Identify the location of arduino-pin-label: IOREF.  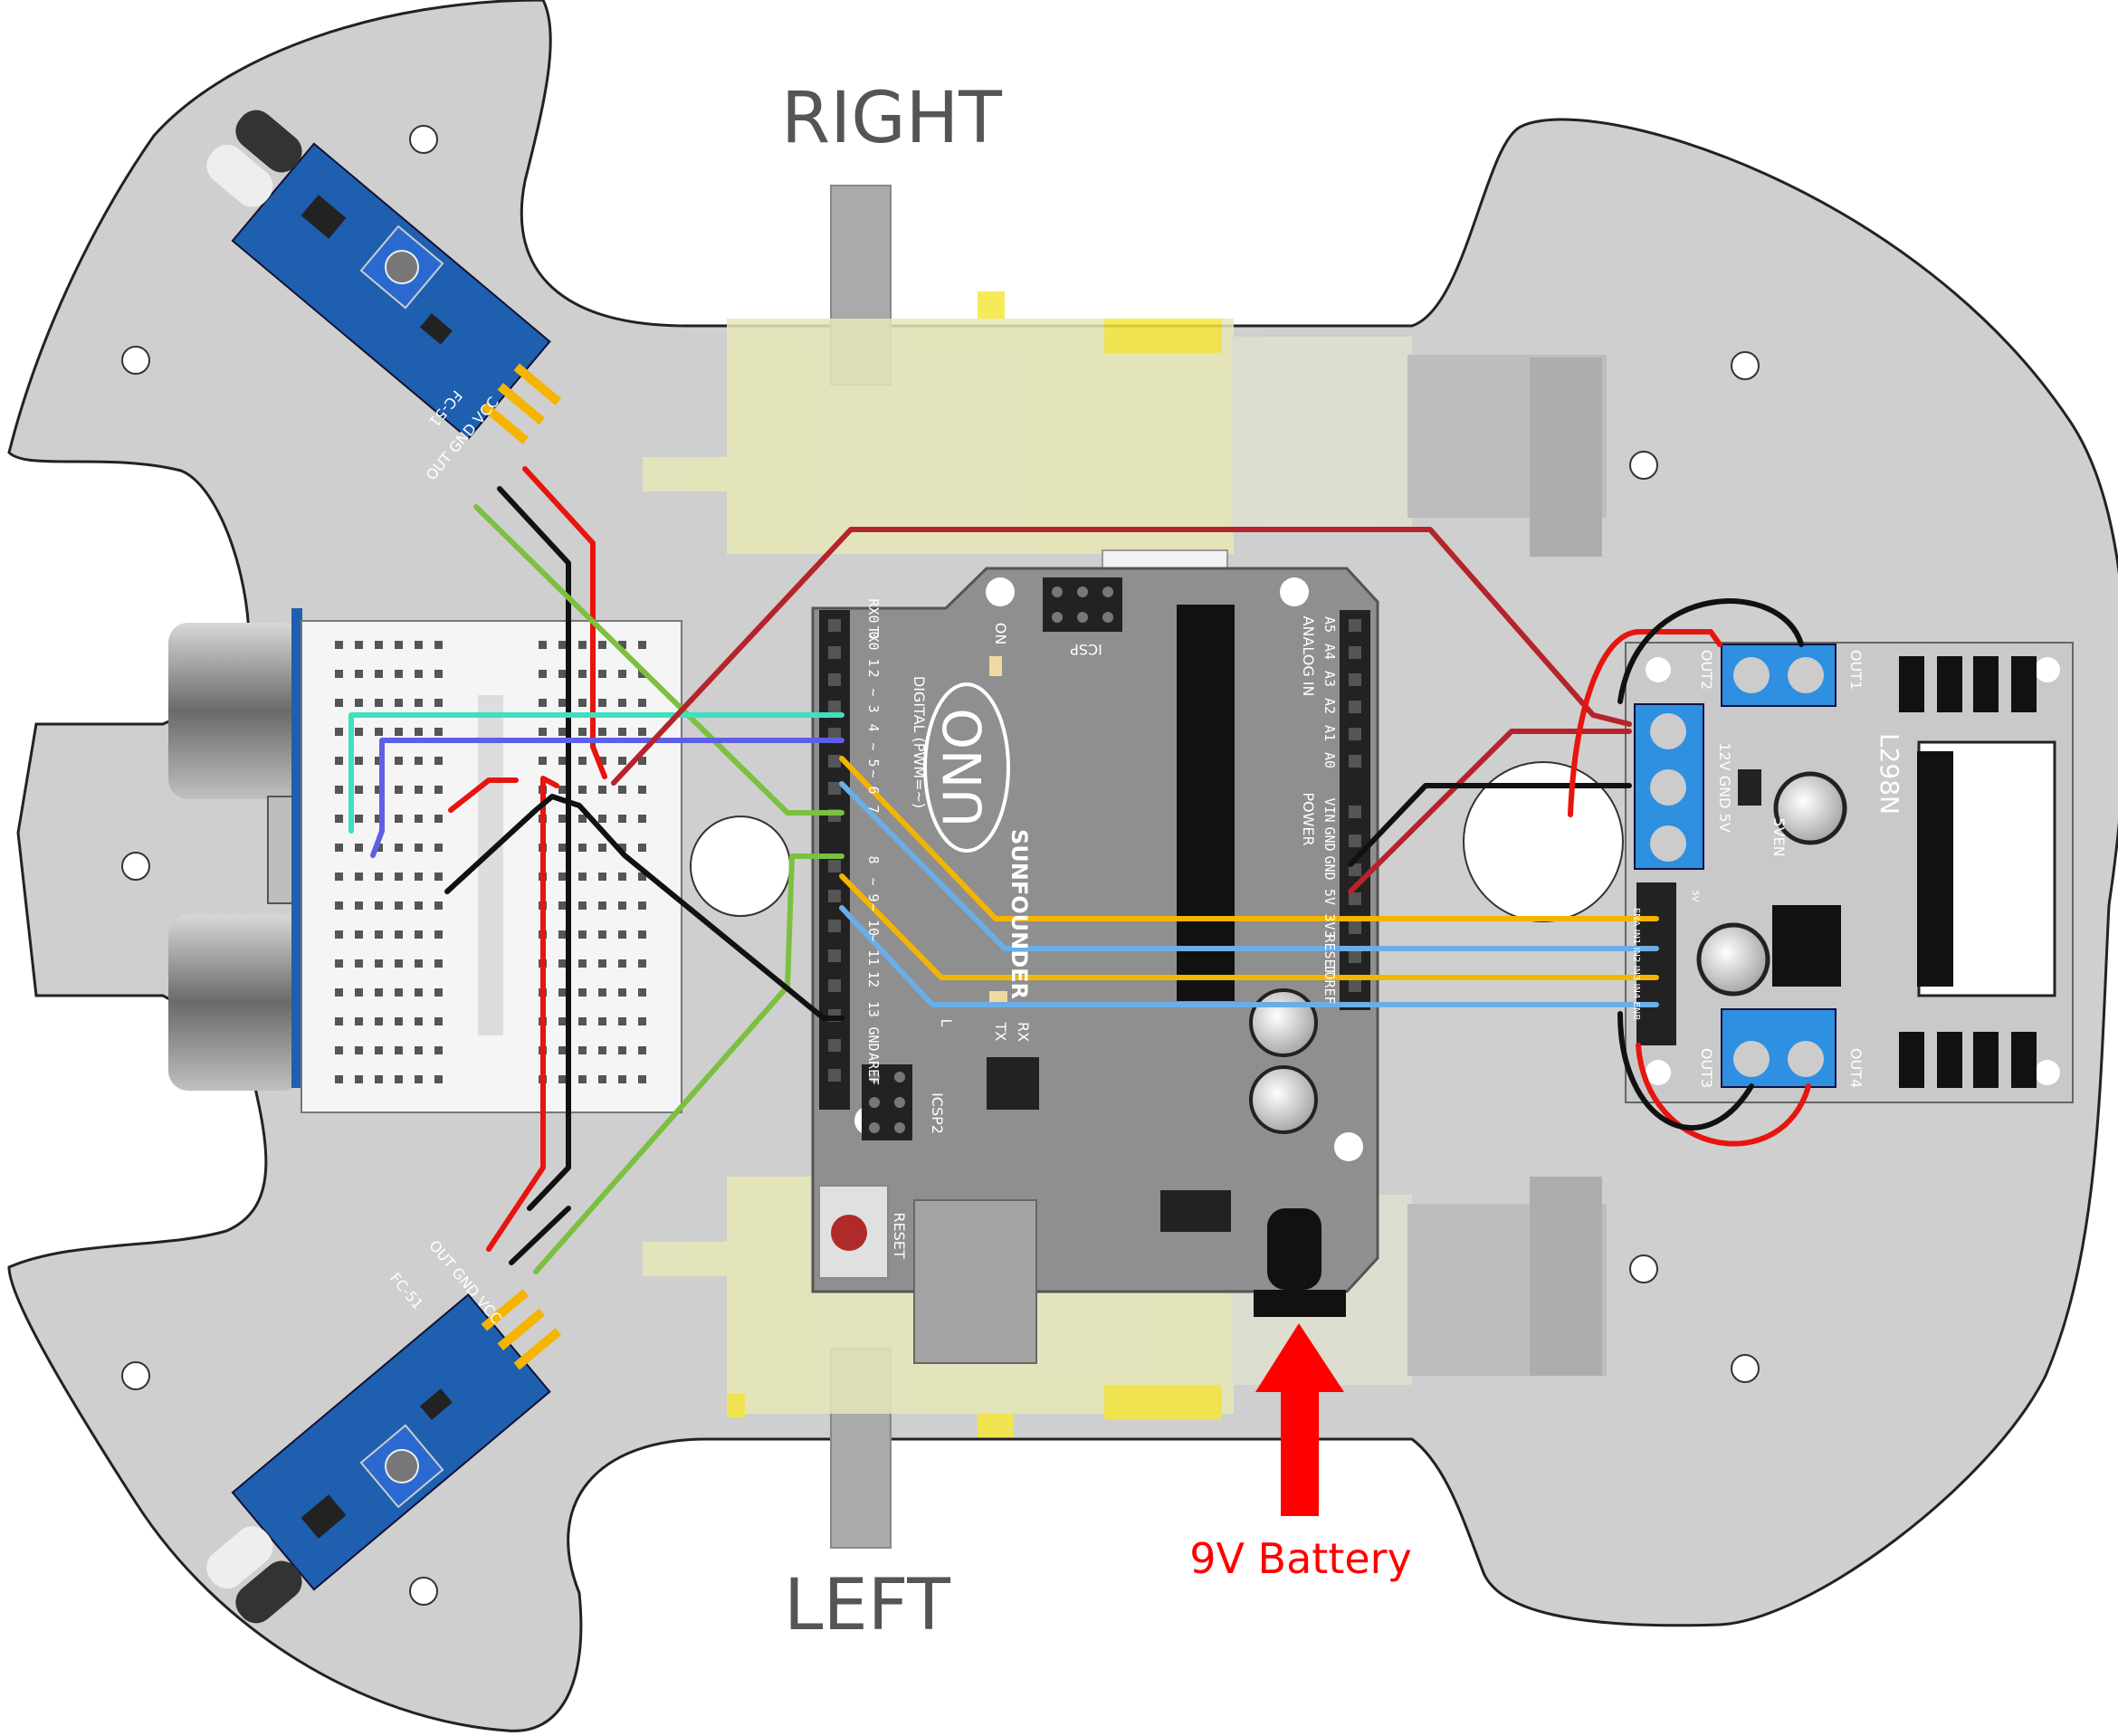
(1329, 983).